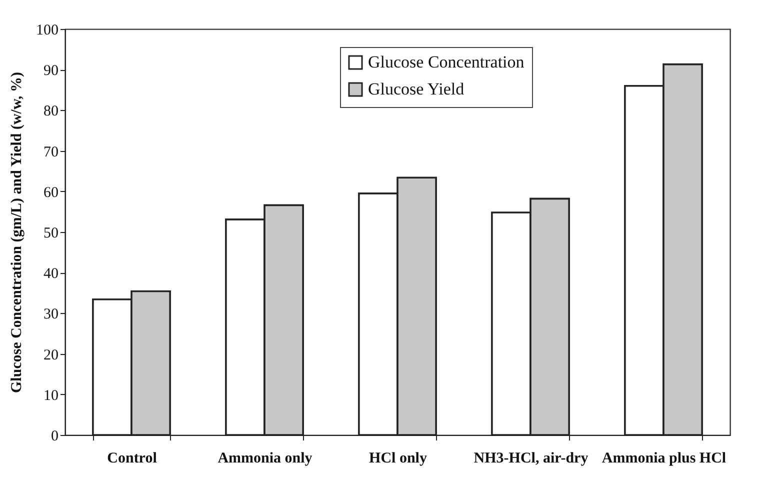 This screenshot has width=772, height=496. I want to click on y-tick-label: 100, so click(47, 30).